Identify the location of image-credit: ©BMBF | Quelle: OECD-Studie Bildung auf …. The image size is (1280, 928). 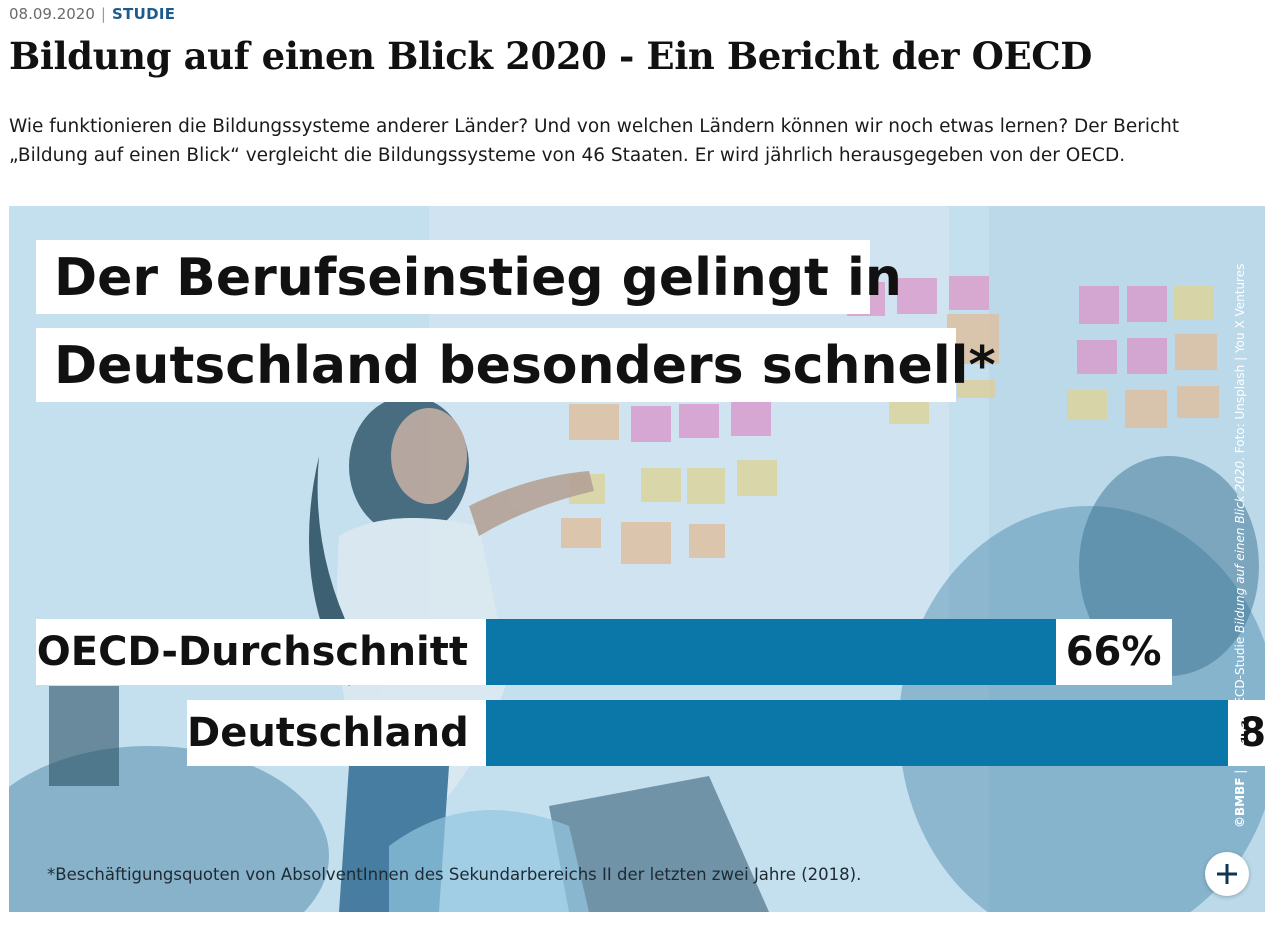
(1240, 546).